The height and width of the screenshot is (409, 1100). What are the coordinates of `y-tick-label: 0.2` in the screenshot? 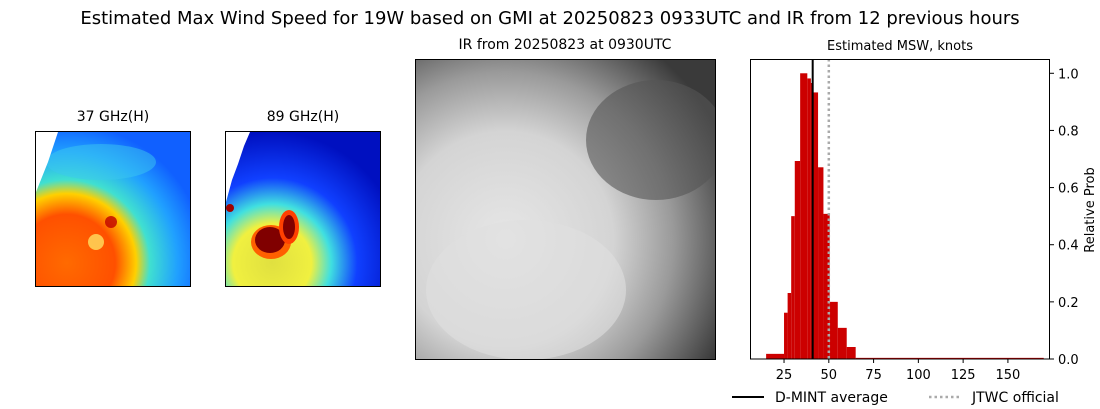 It's located at (1068, 303).